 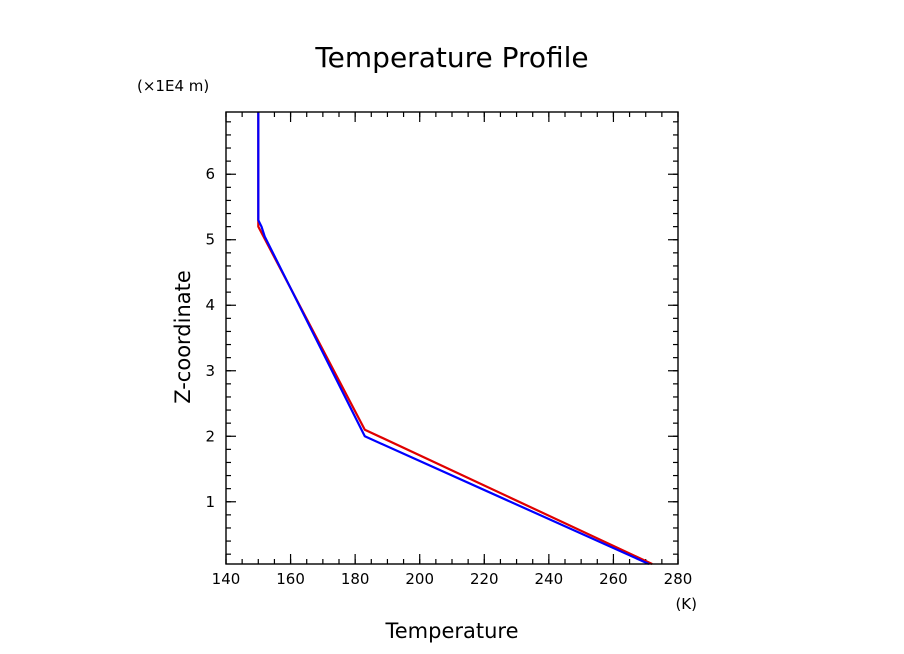 What do you see at coordinates (210, 305) in the screenshot?
I see `y-tick-label: 4` at bounding box center [210, 305].